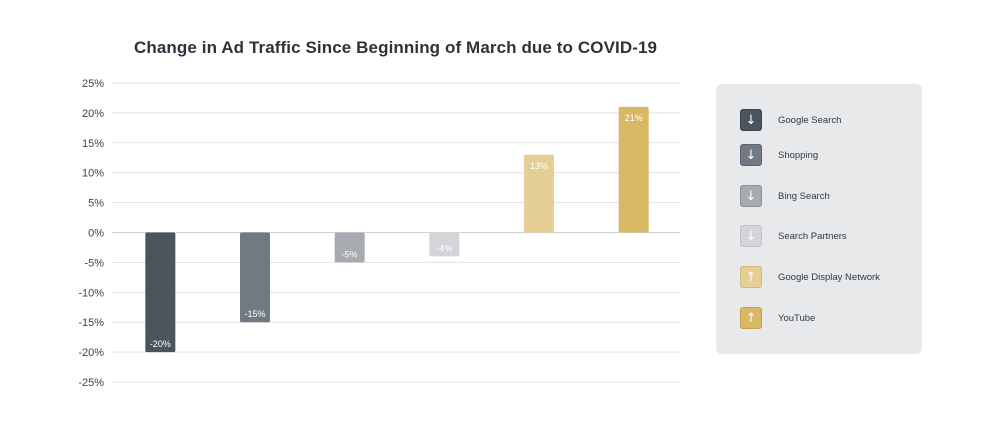 The image size is (1000, 431). I want to click on data-label: -4%, so click(444, 248).